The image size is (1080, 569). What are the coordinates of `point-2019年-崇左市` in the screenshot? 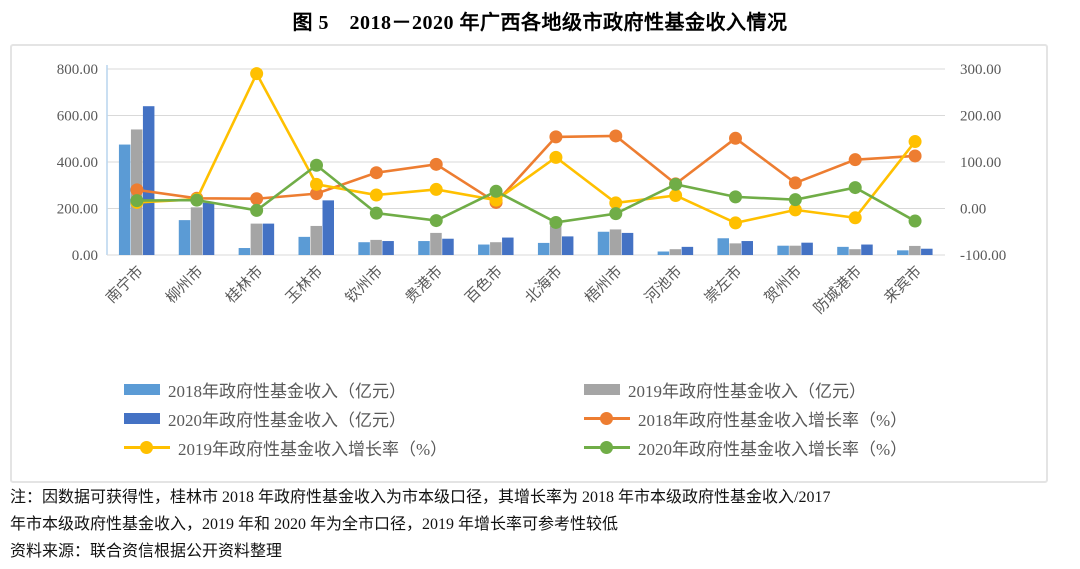 It's located at (735, 223).